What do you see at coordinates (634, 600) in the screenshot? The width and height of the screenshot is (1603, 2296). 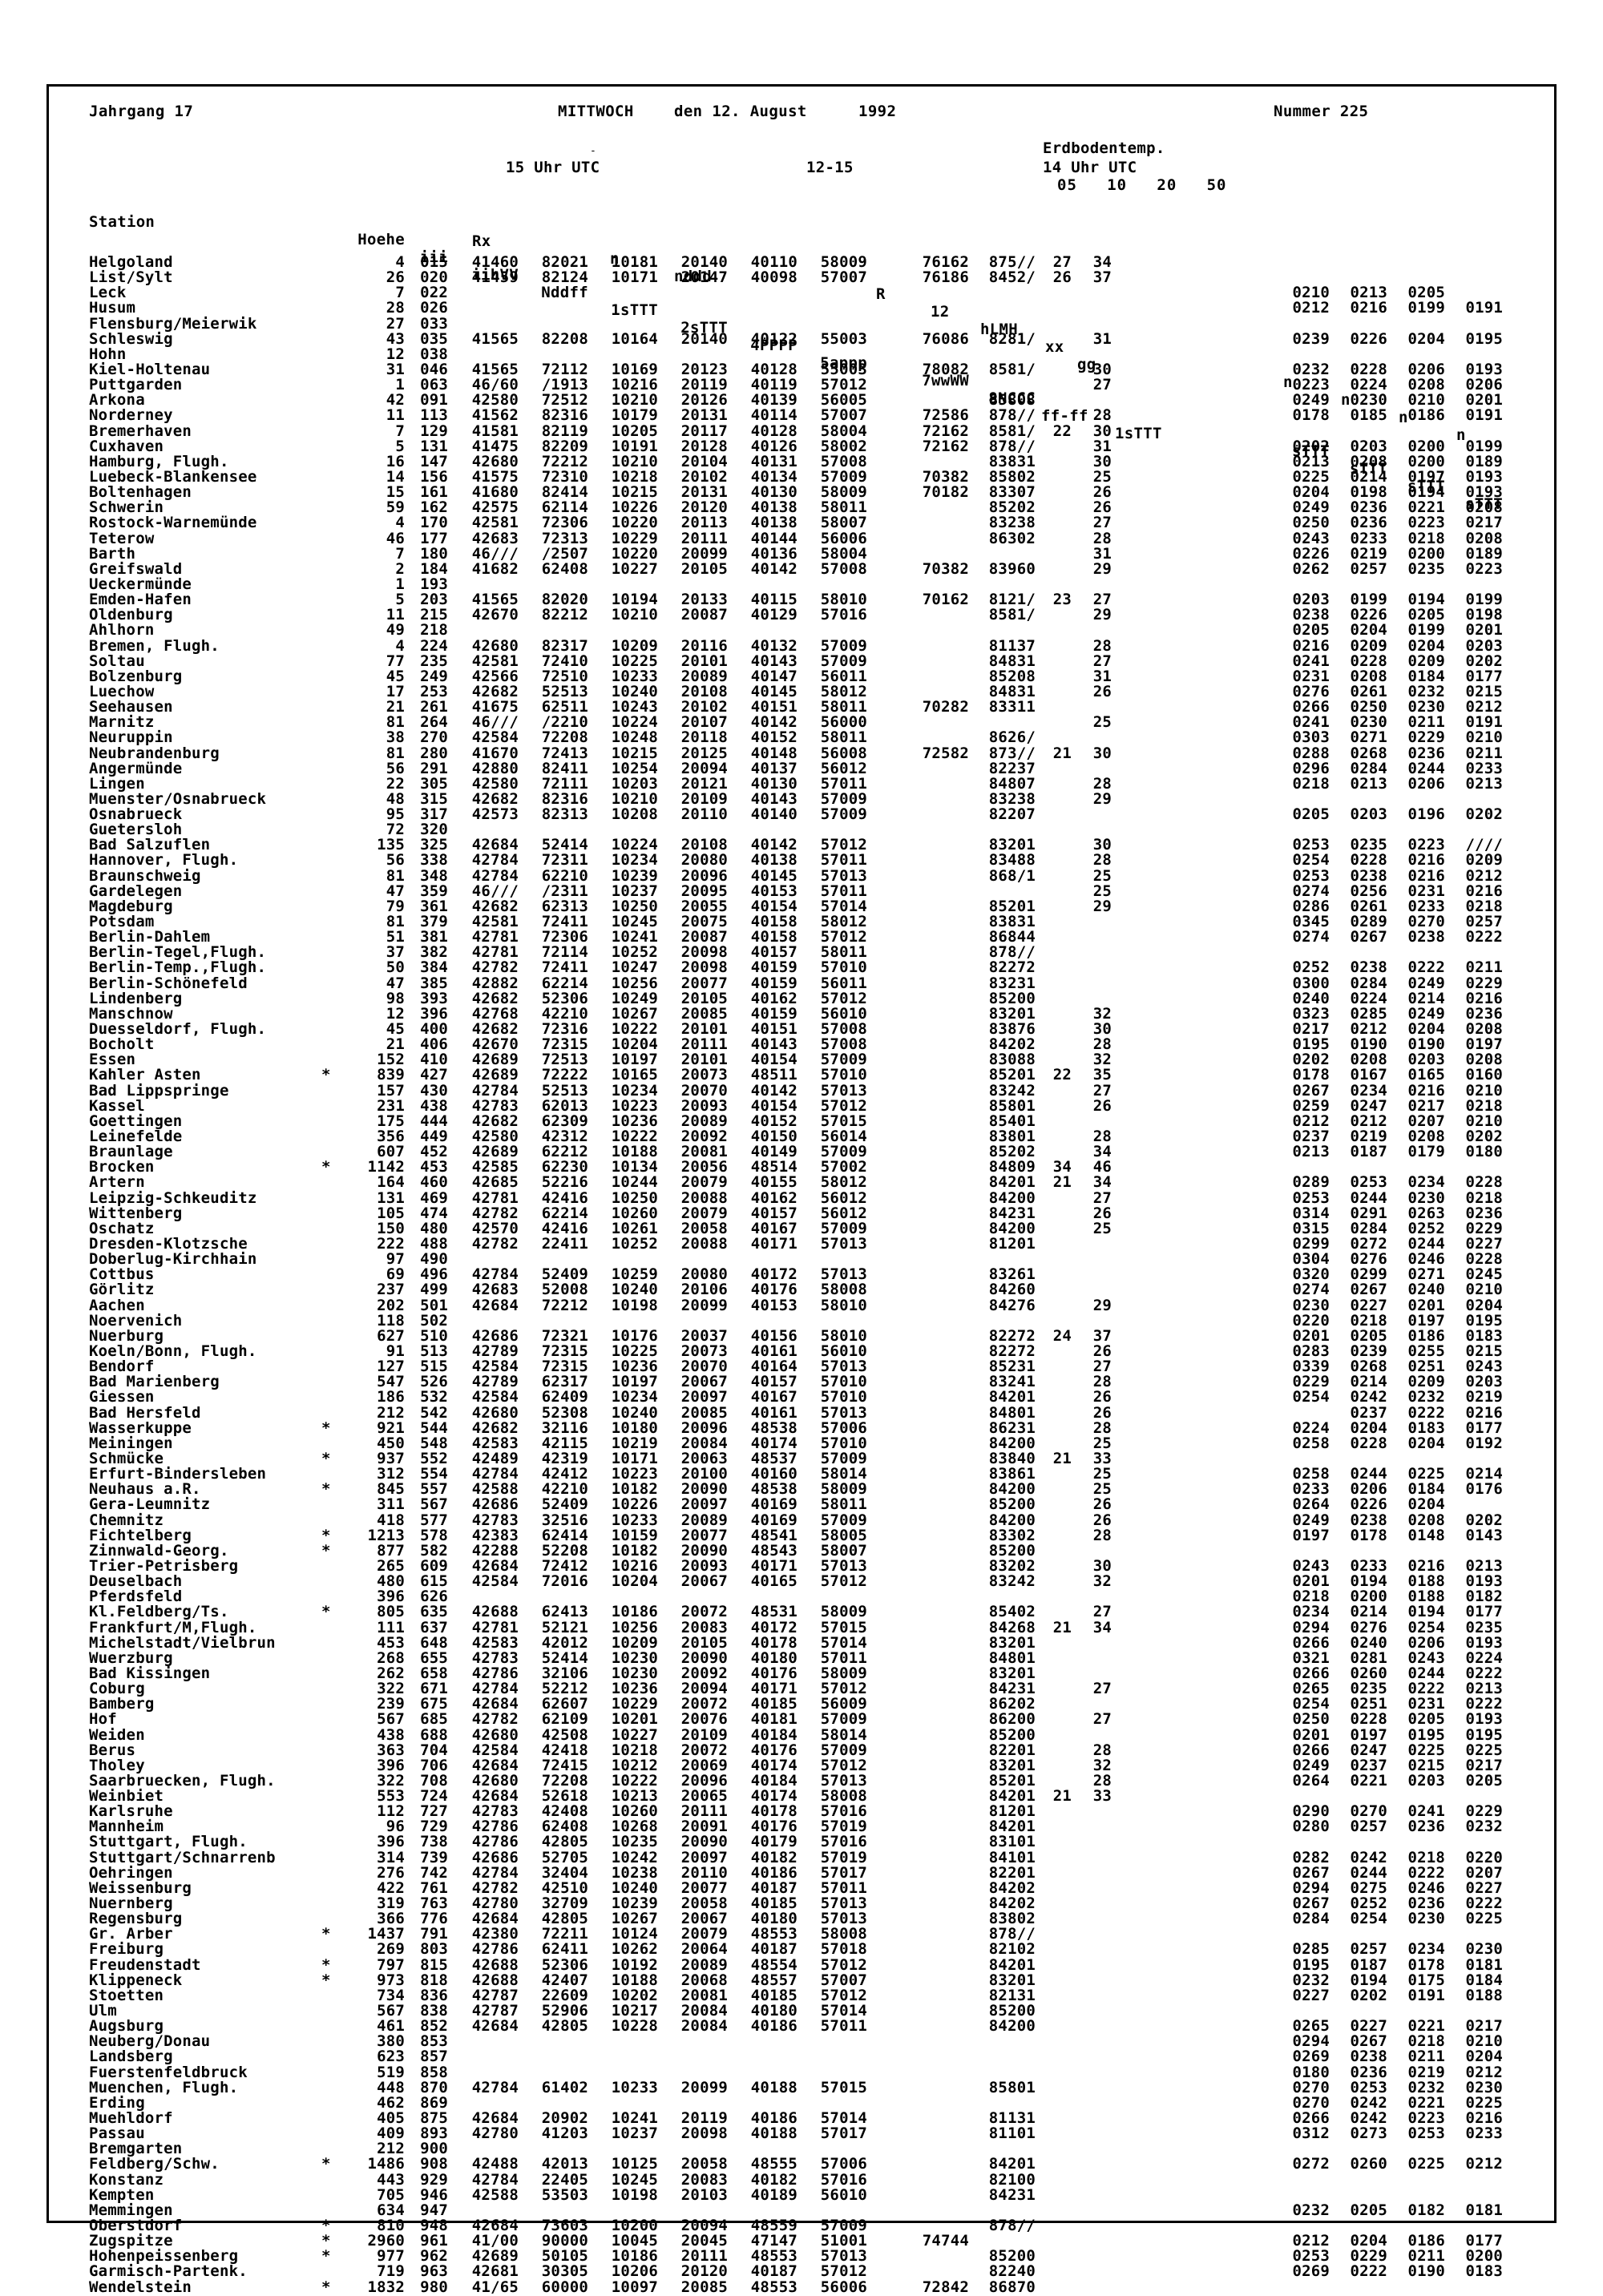 I see `temperature-group: 10194` at bounding box center [634, 600].